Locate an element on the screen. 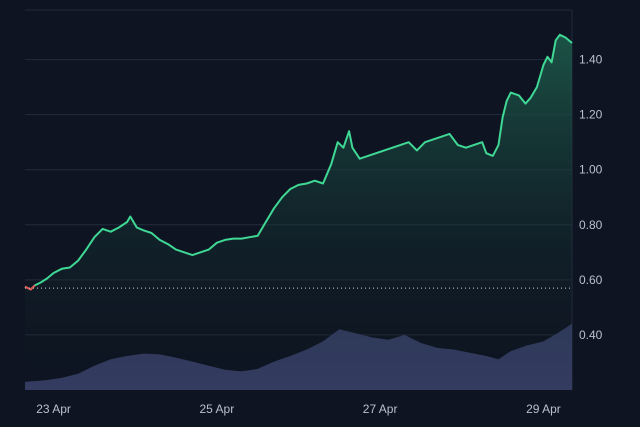 This screenshot has width=640, height=427. x-tick-label: 25 Apr is located at coordinates (217, 409).